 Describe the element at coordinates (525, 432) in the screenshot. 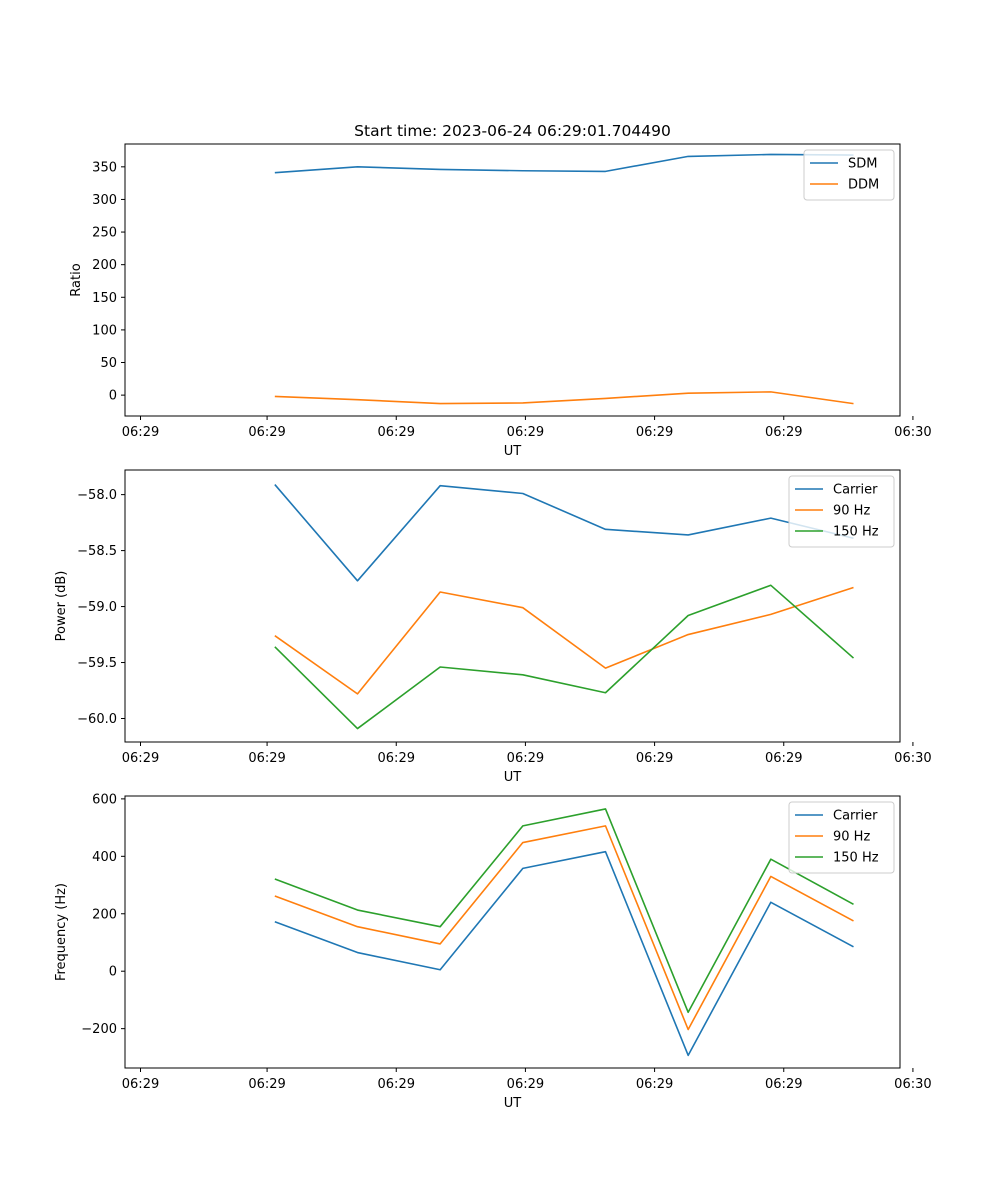

I see `chart-1-x-tick-label-4: 06:29` at that location.